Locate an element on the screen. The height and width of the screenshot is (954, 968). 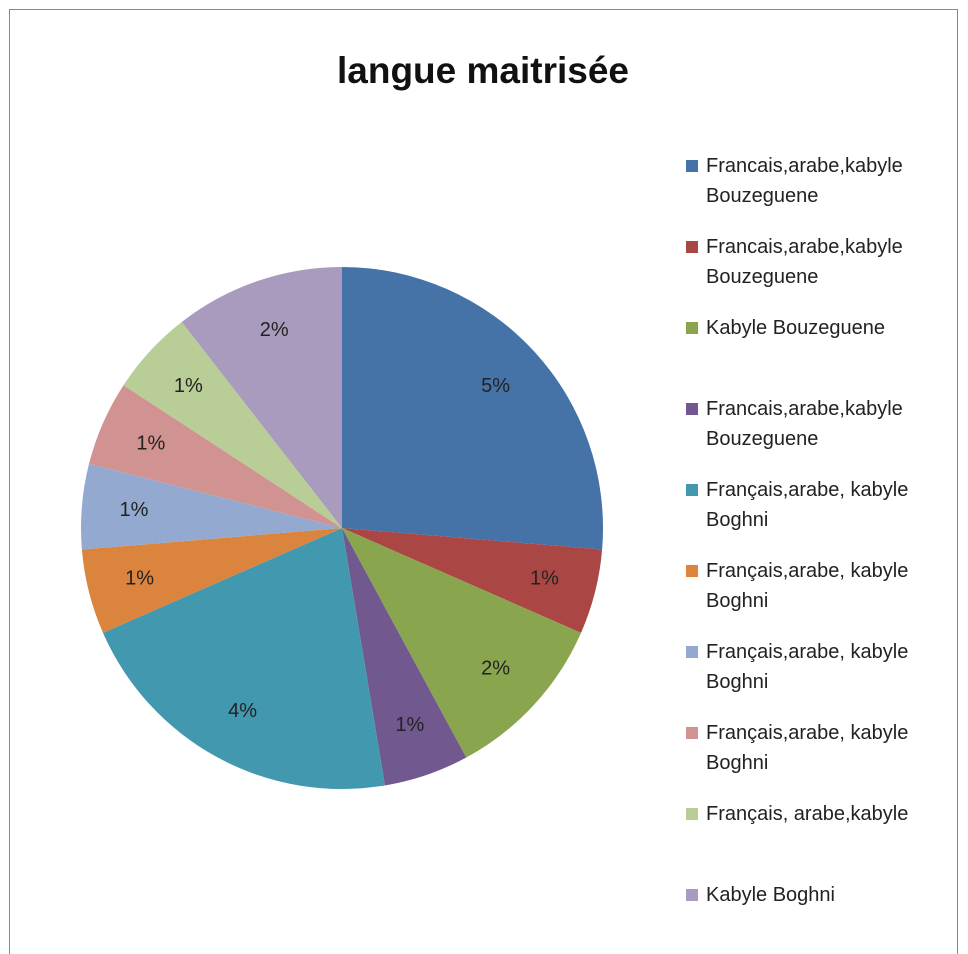
legend-label: Français, arabe,kabyle is located at coordinates (807, 814).